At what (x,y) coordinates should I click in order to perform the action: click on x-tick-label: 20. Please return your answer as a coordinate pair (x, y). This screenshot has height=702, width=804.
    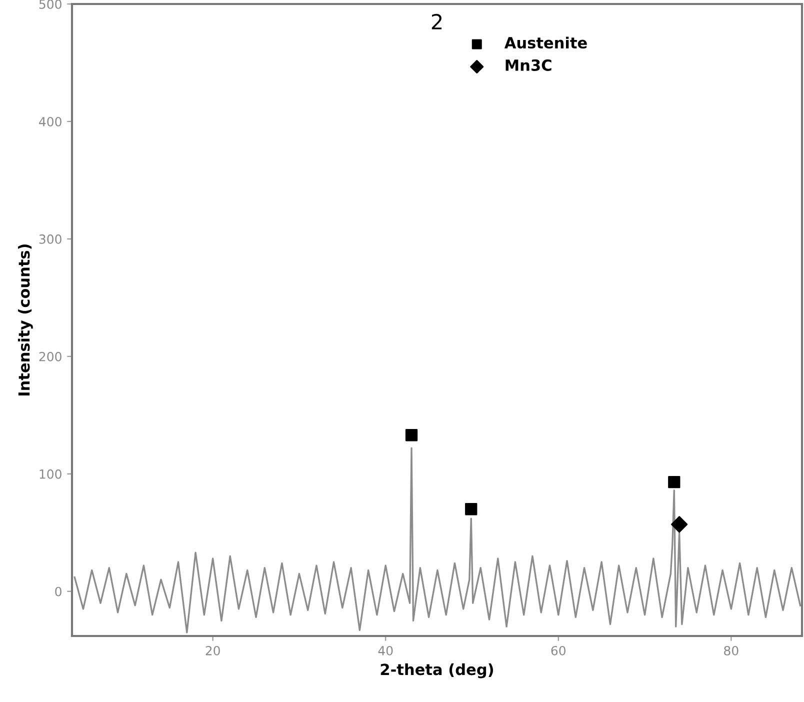
    Looking at the image, I should click on (213, 651).